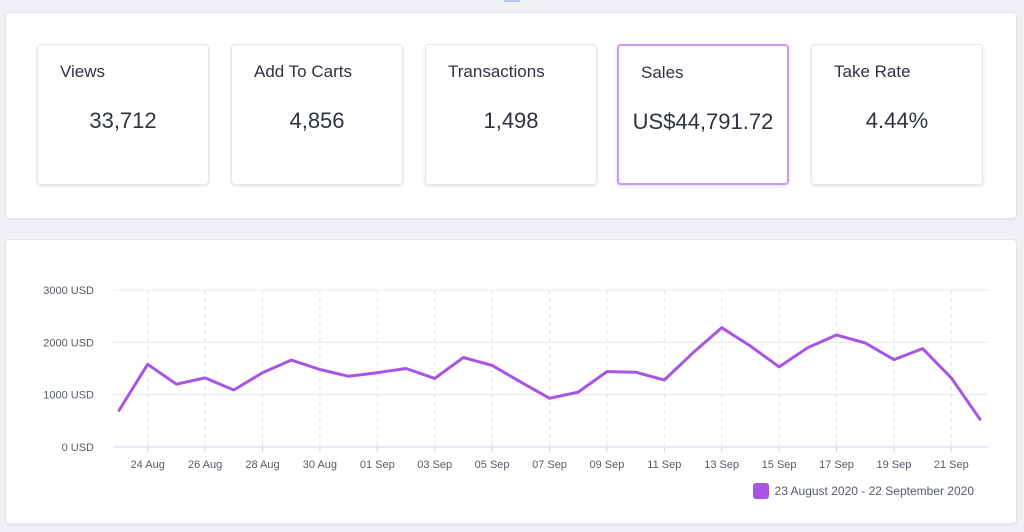 The height and width of the screenshot is (532, 1024). What do you see at coordinates (68, 291) in the screenshot?
I see `y-tick-label: 3000 USD` at bounding box center [68, 291].